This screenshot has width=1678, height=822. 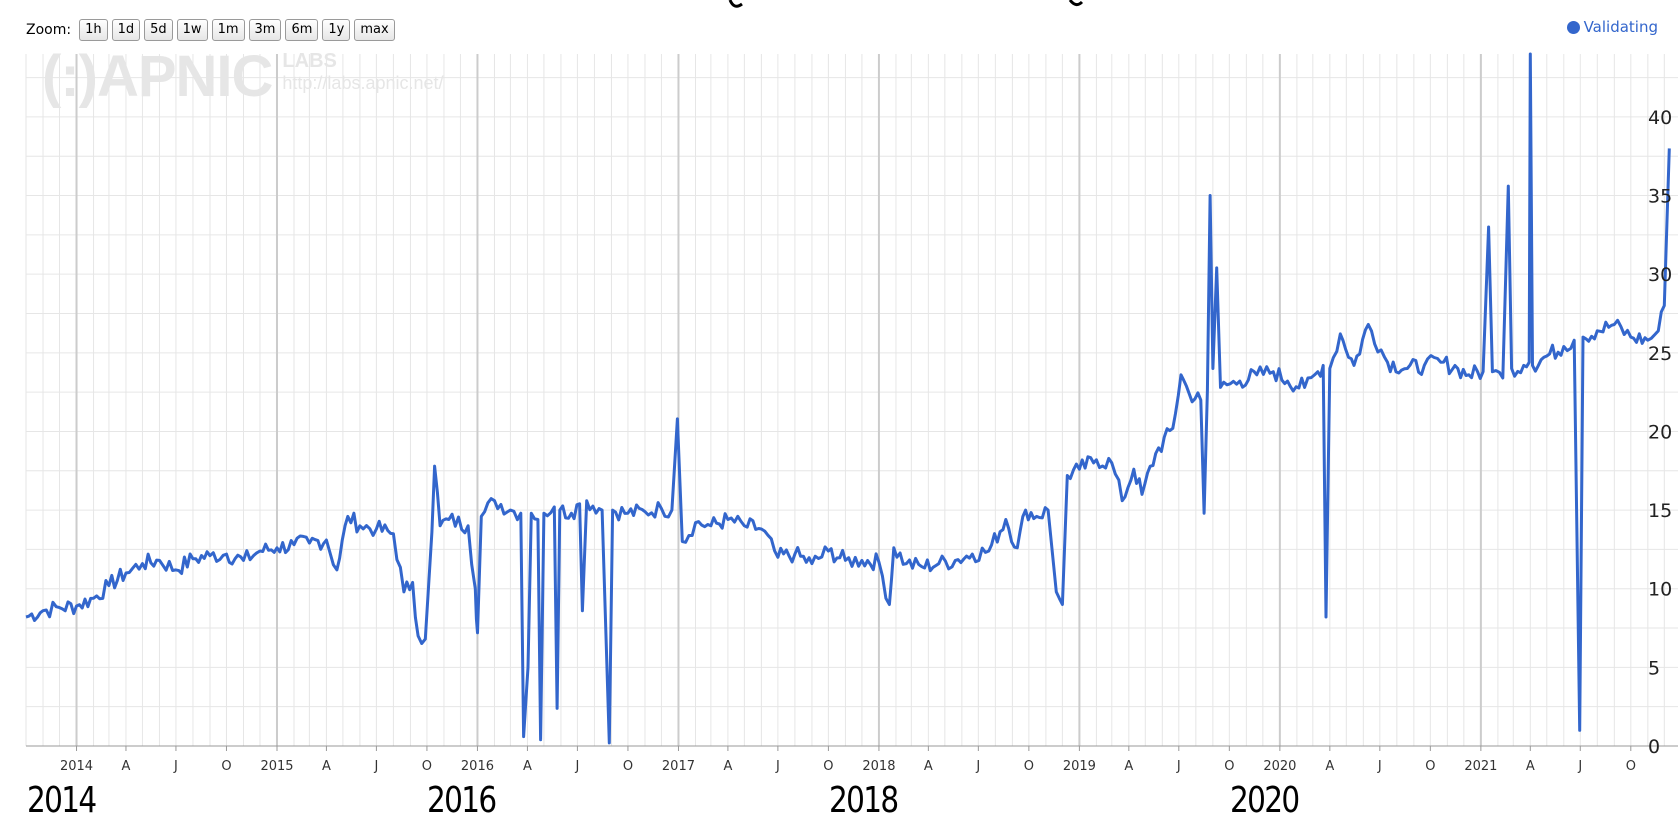 What do you see at coordinates (1620, 27) in the screenshot?
I see `legend-label: Validating` at bounding box center [1620, 27].